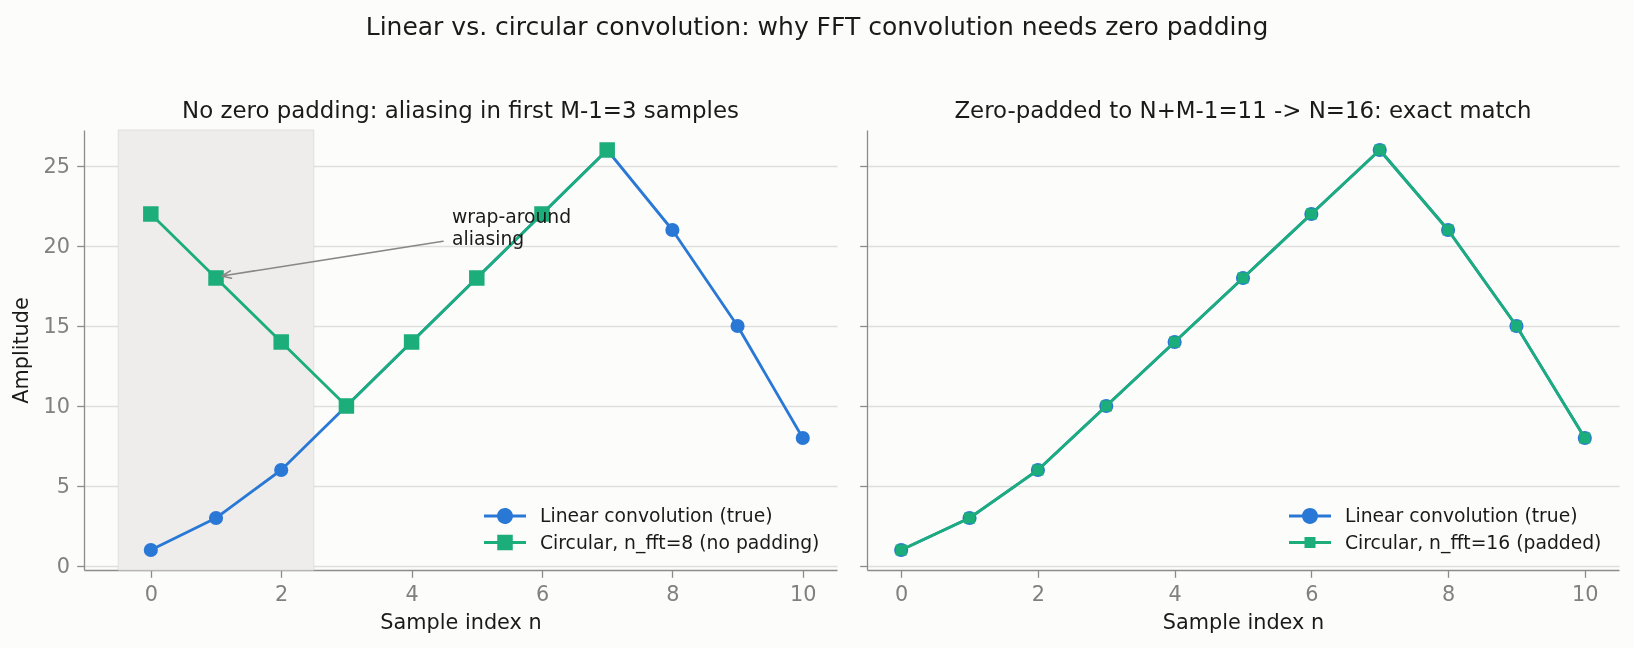 This screenshot has height=648, width=1634. What do you see at coordinates (63, 565) in the screenshot?
I see `y-tick-label: 0` at bounding box center [63, 565].